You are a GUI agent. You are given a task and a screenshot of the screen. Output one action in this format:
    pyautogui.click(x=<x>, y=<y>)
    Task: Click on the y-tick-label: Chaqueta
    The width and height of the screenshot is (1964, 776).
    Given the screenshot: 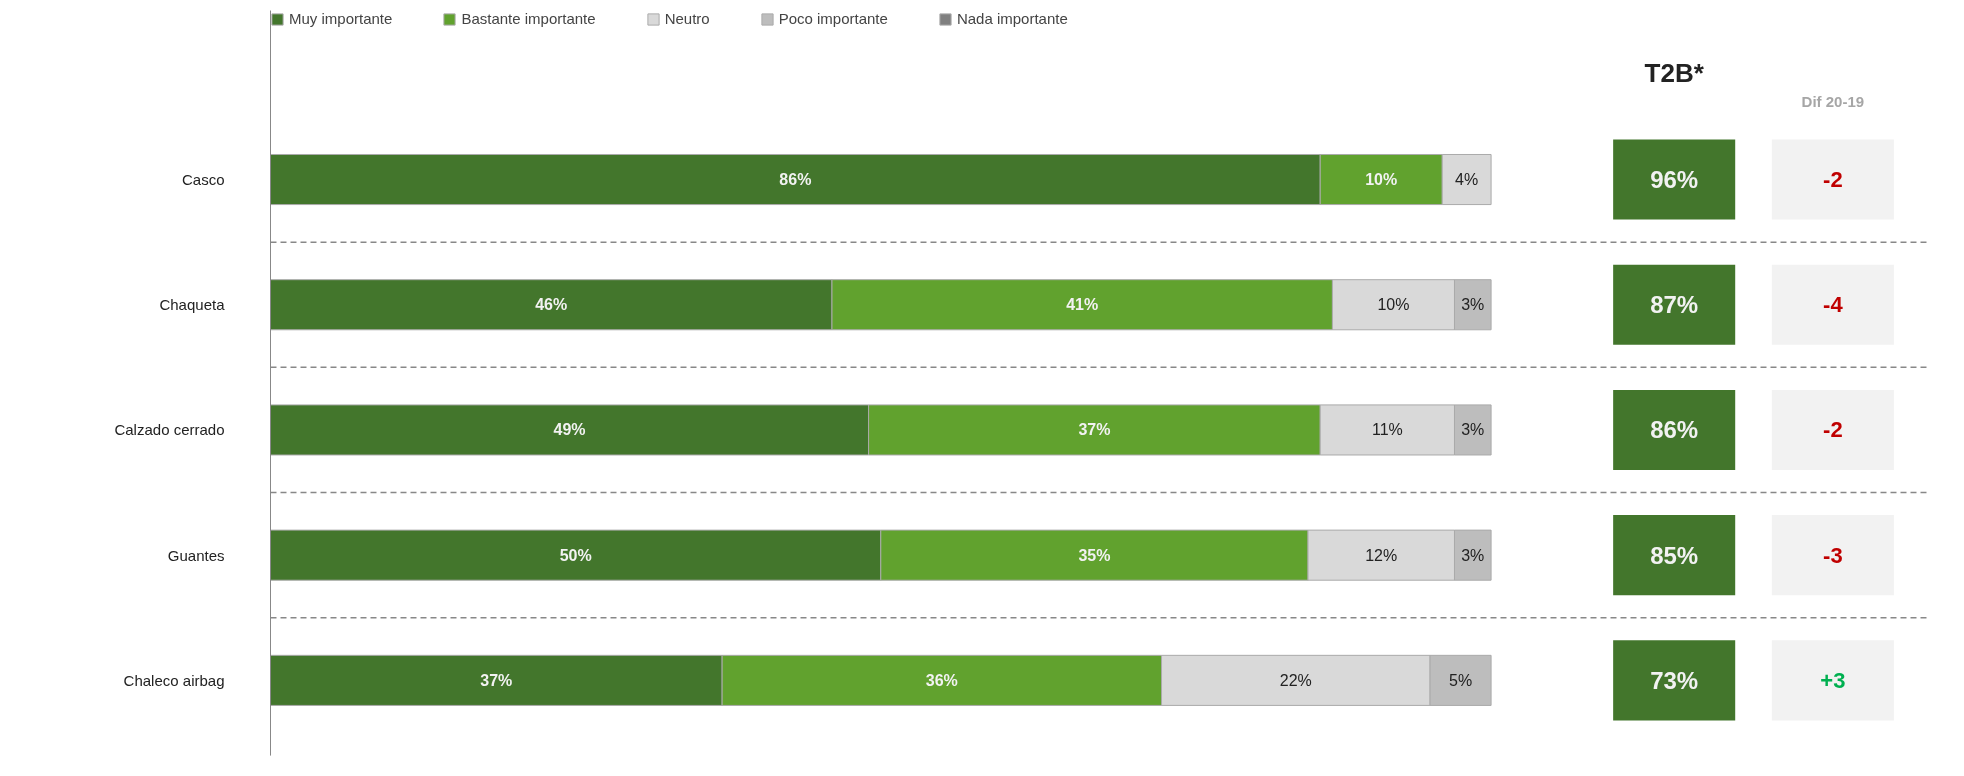 What is the action you would take?
    pyautogui.click(x=192, y=305)
    